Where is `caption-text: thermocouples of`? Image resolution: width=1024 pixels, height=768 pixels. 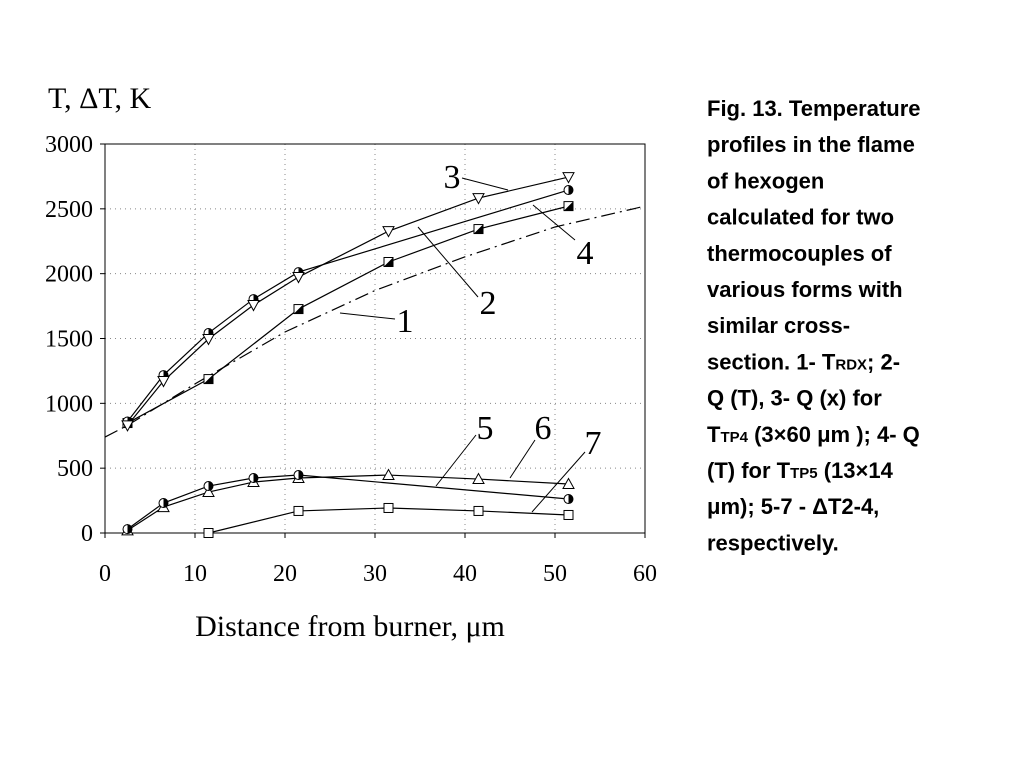
caption-text: thermocouples of is located at coordinates (799, 253).